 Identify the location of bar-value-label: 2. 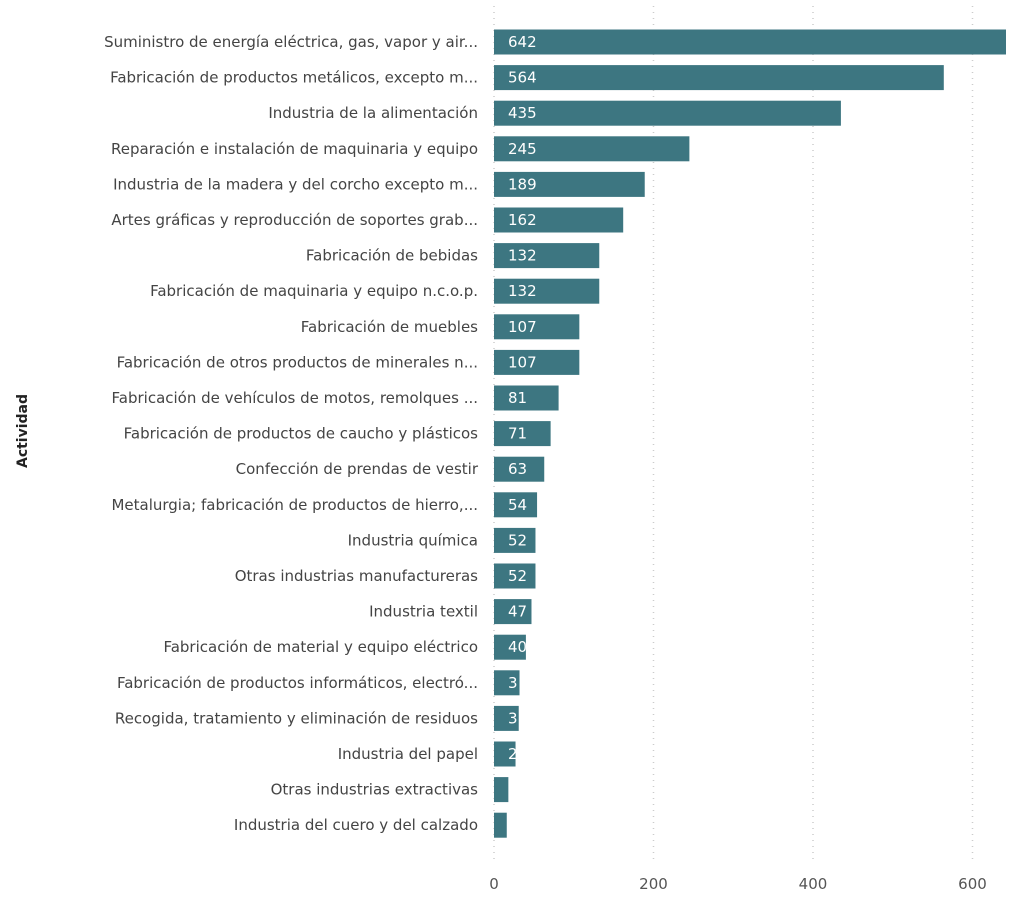
(513, 754).